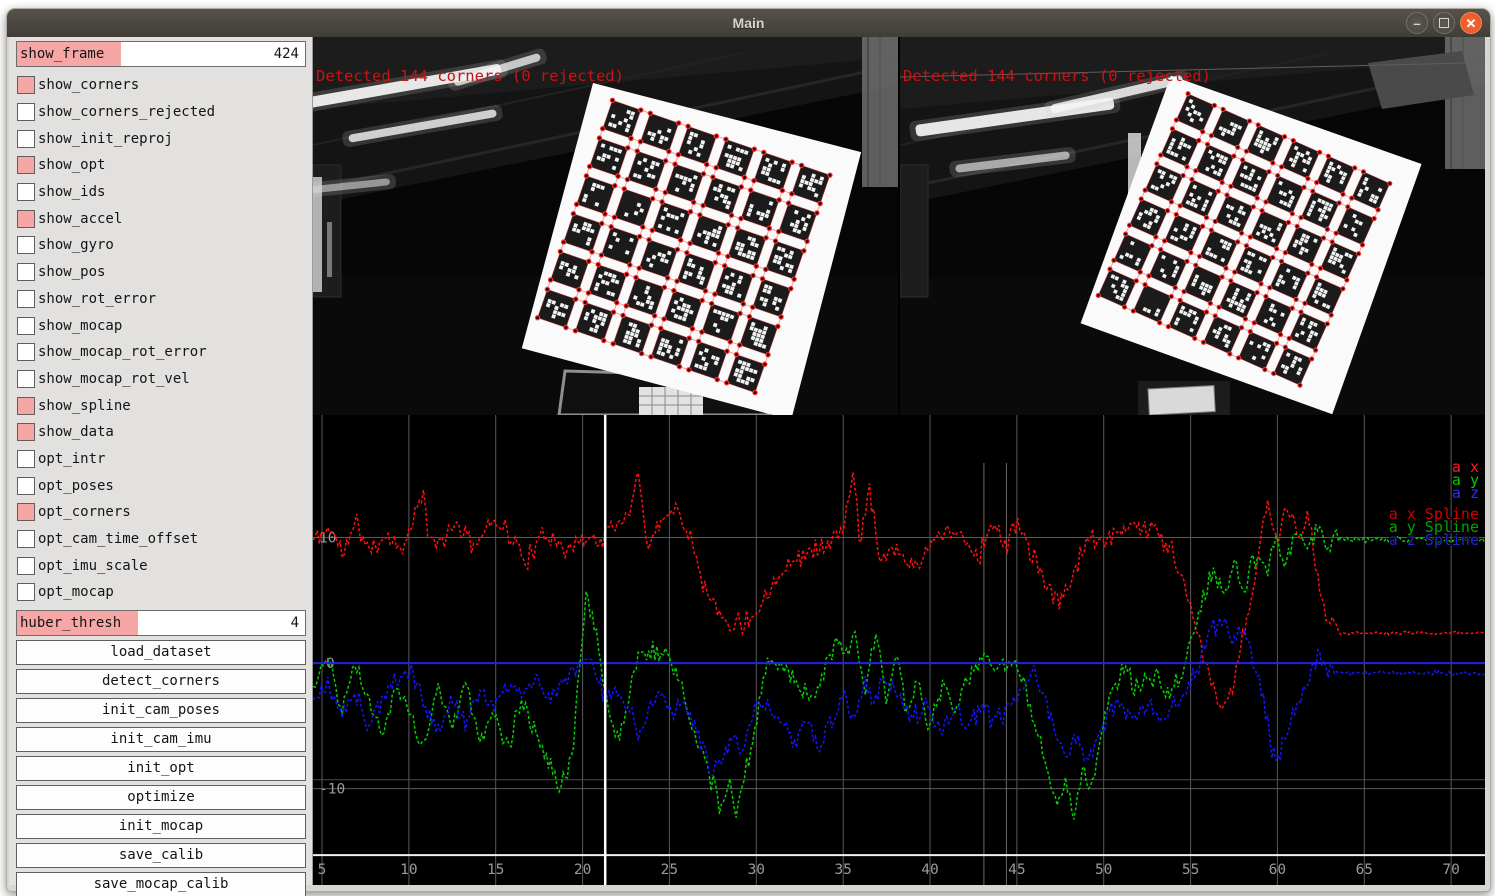  Describe the element at coordinates (1465, 493) in the screenshot. I see `svg-text: a z` at that location.